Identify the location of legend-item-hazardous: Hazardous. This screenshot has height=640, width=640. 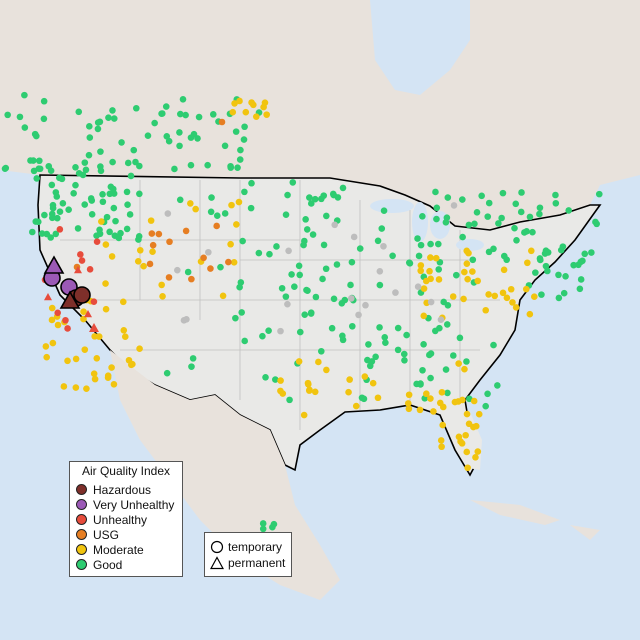
(113, 489).